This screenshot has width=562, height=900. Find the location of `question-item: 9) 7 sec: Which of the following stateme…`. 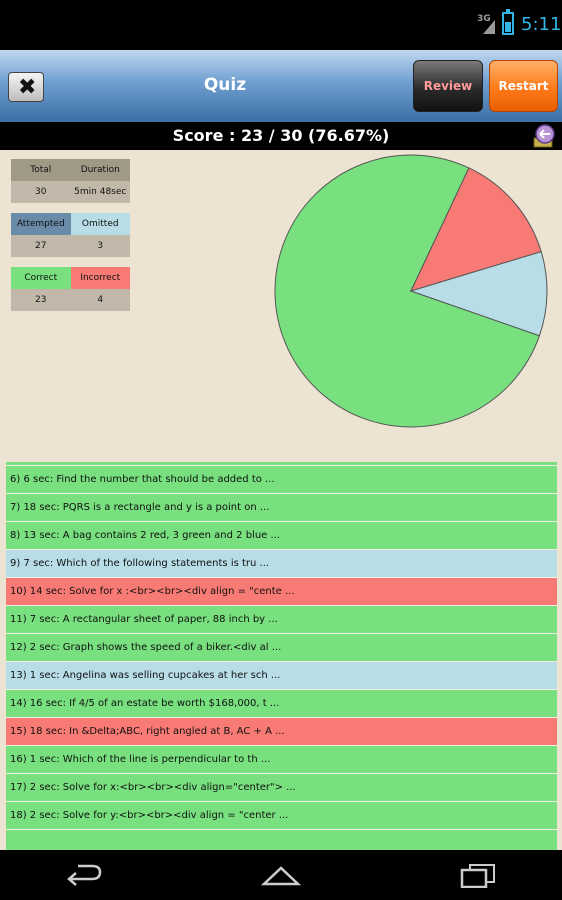

question-item: 9) 7 sec: Which of the following stateme… is located at coordinates (281, 564).